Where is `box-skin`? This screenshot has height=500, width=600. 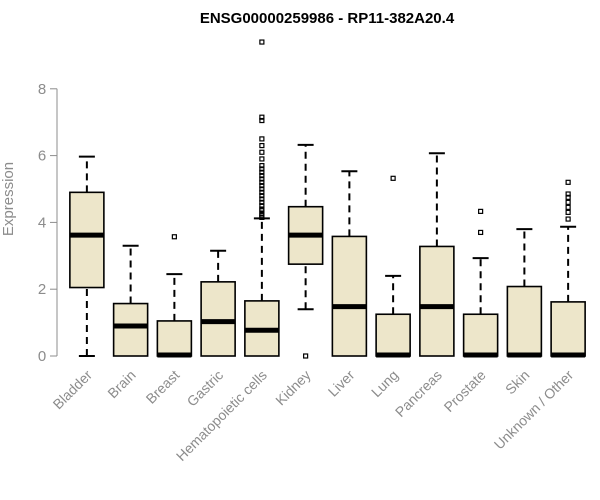 box-skin is located at coordinates (524, 293).